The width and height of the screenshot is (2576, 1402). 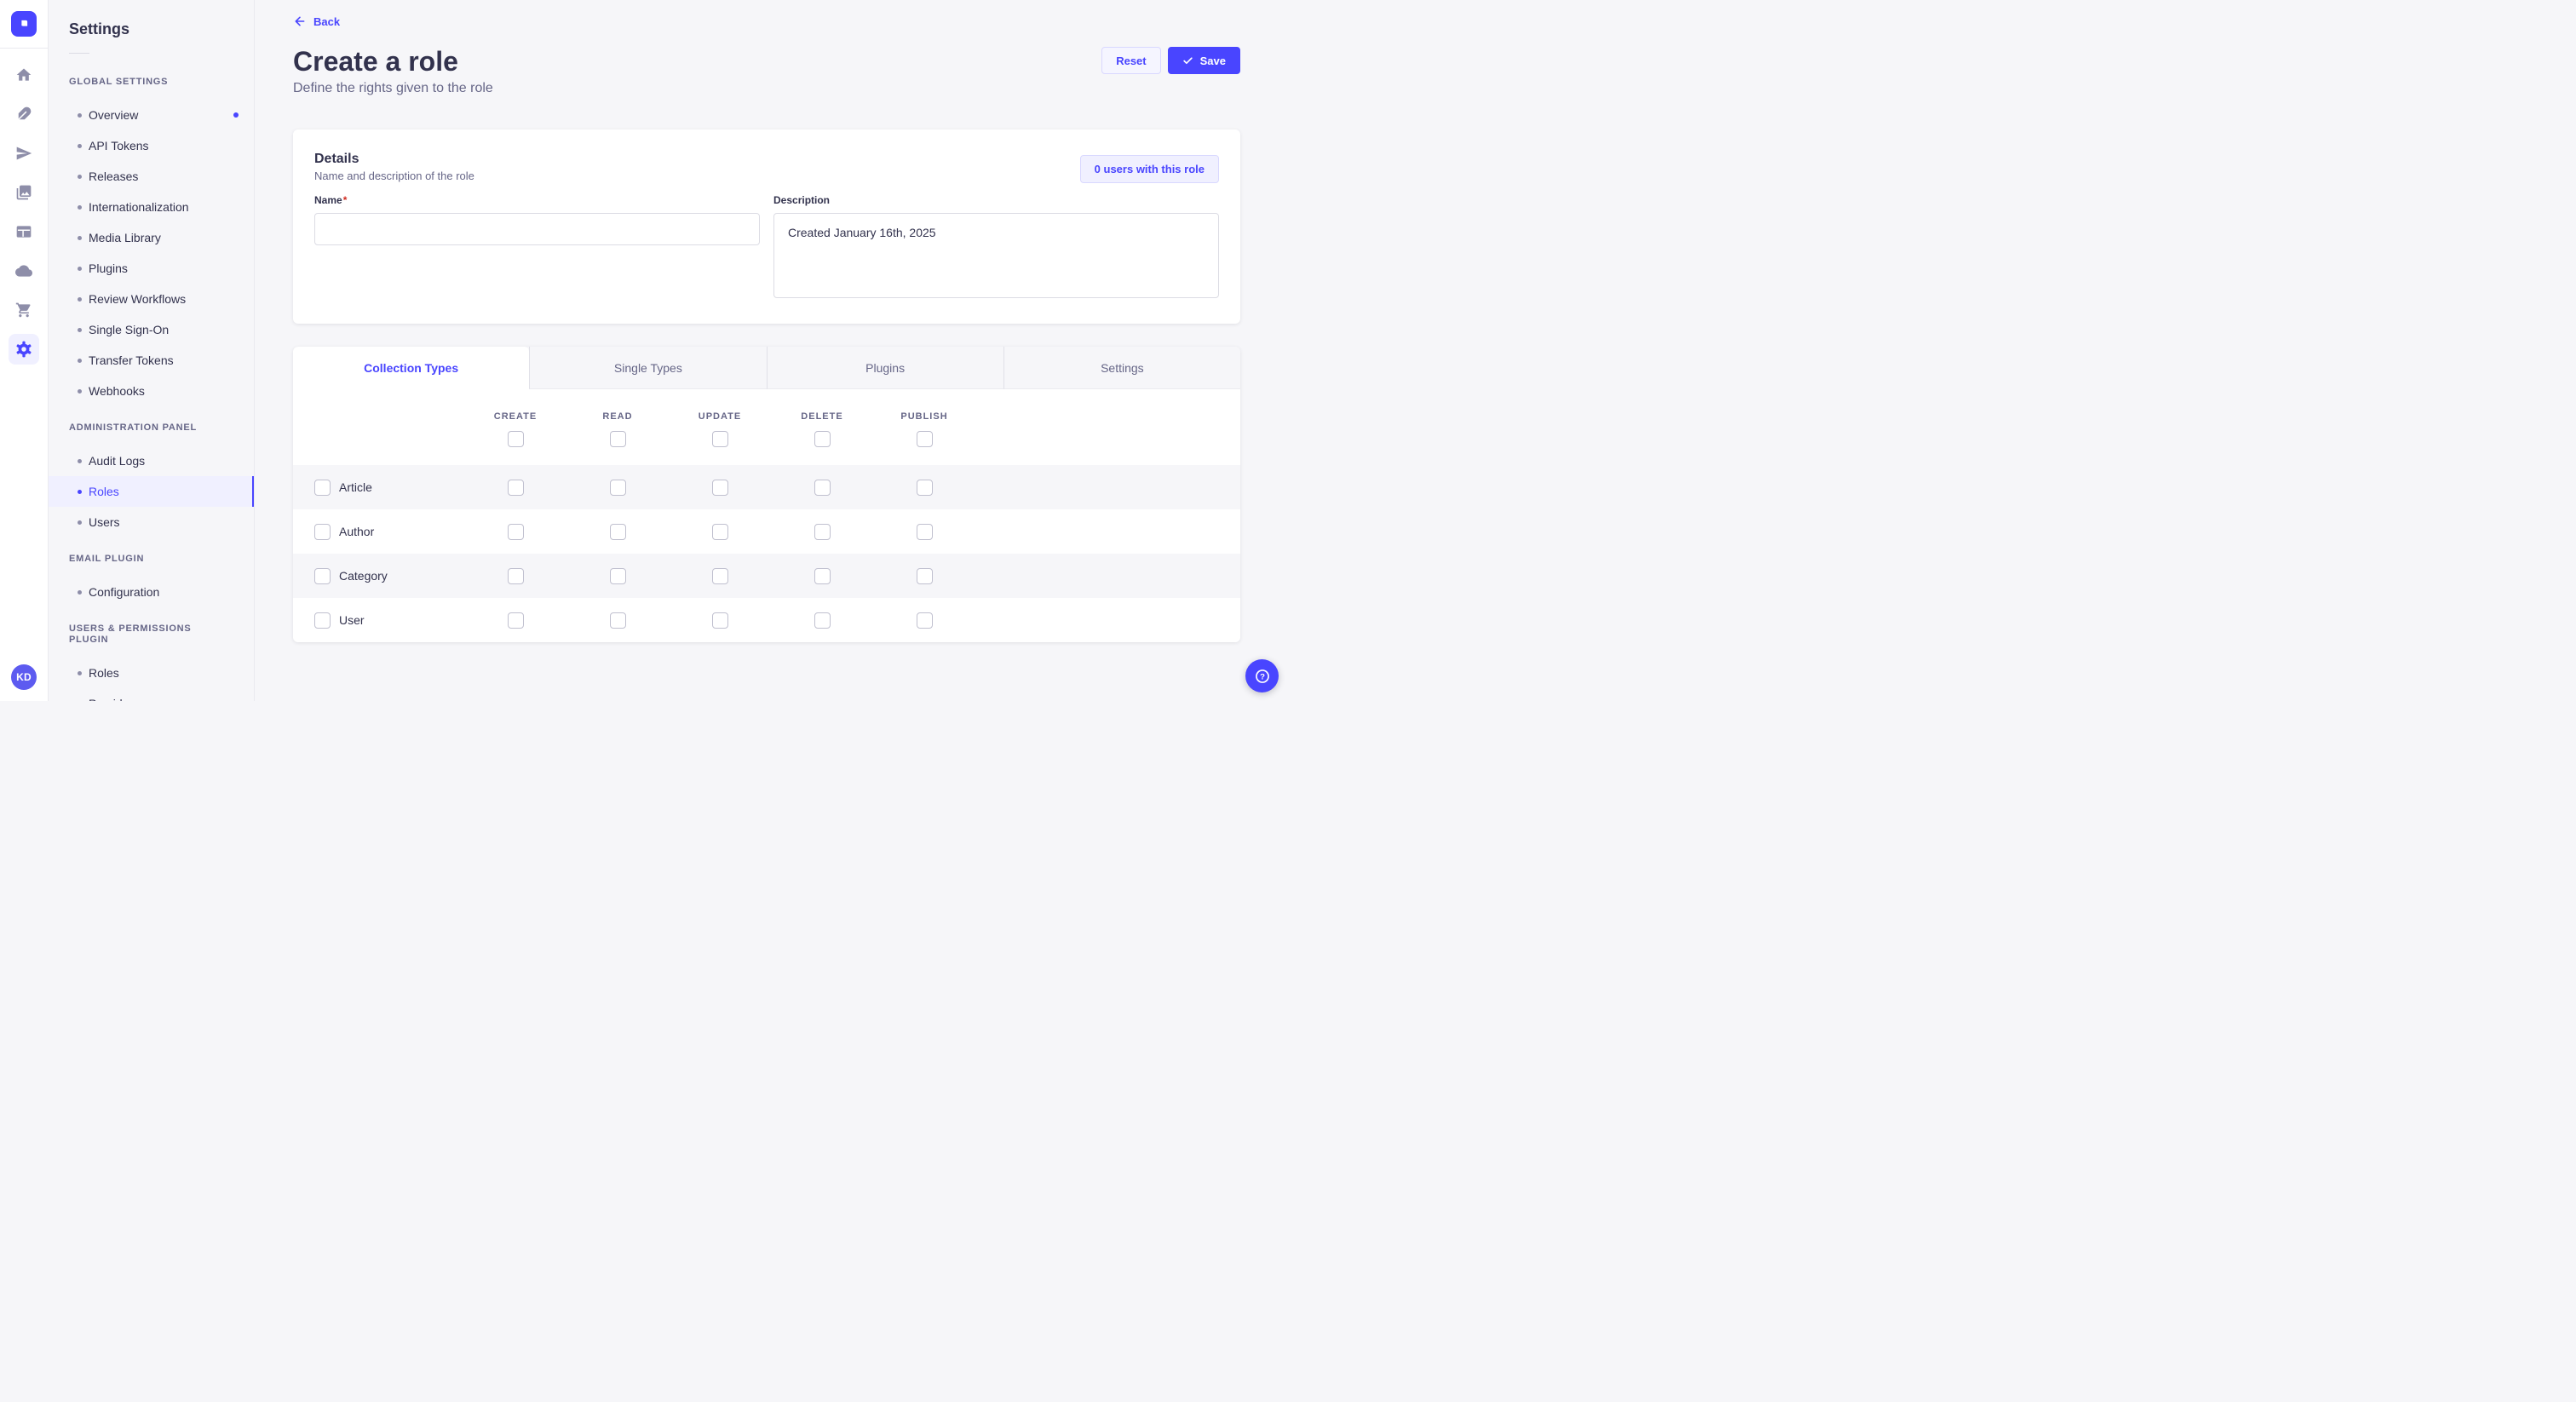 I want to click on checkbox-author-update, so click(x=719, y=531).